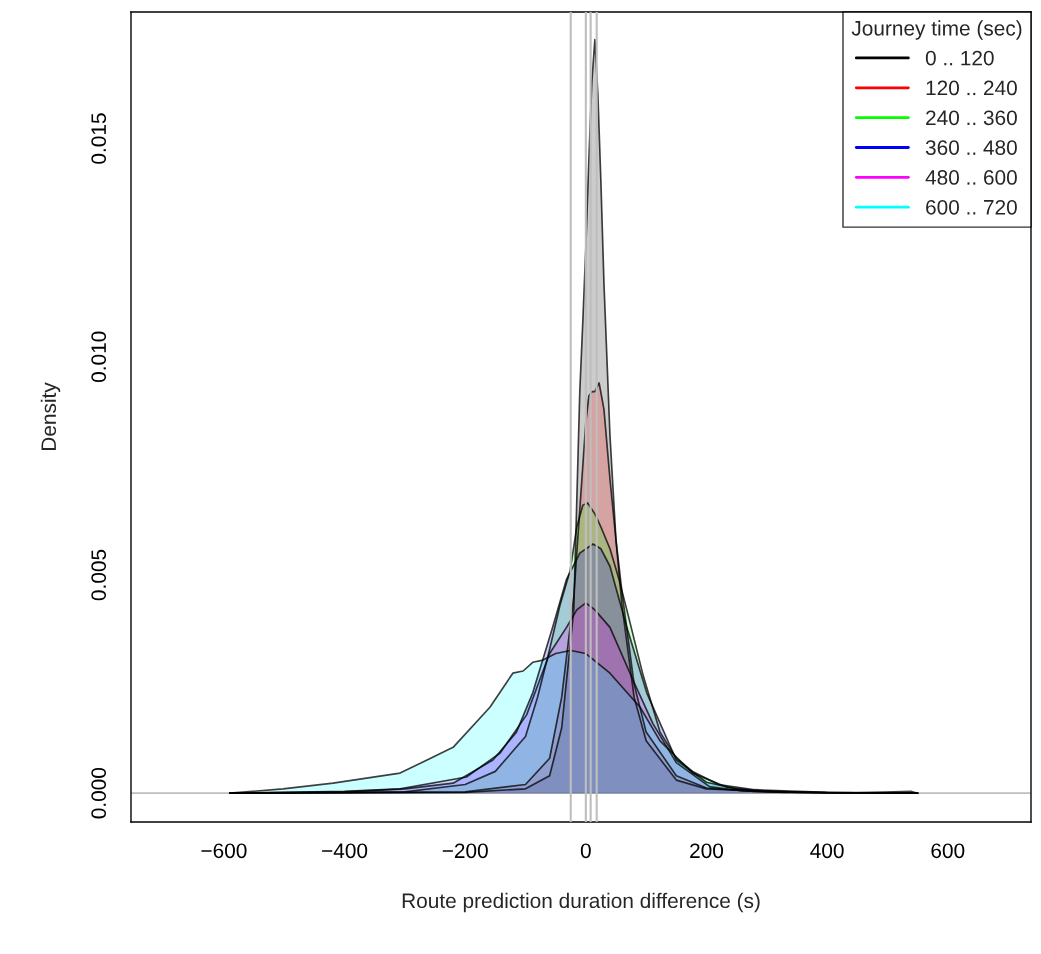 The image size is (1041, 954). What do you see at coordinates (707, 851) in the screenshot?
I see `x-tick-label: 200` at bounding box center [707, 851].